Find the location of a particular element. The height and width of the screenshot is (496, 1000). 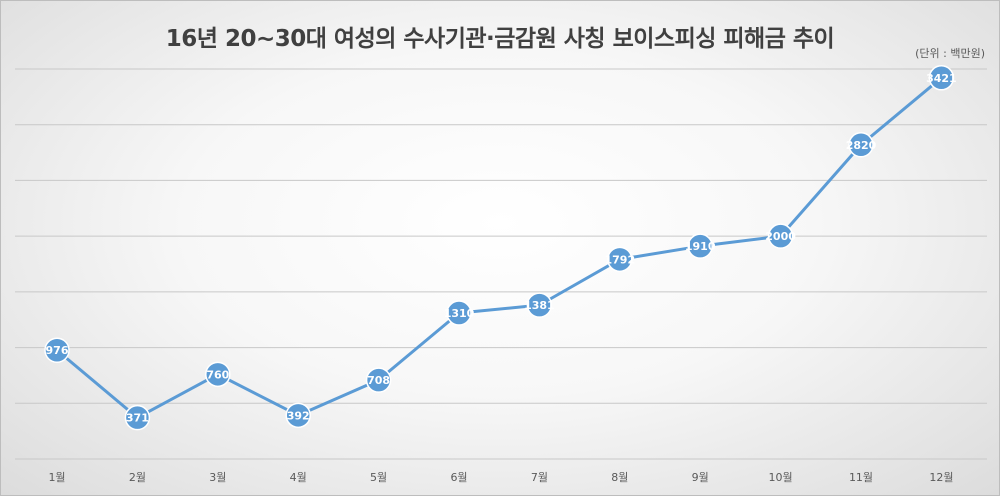

data-label: 371 is located at coordinates (137, 418).